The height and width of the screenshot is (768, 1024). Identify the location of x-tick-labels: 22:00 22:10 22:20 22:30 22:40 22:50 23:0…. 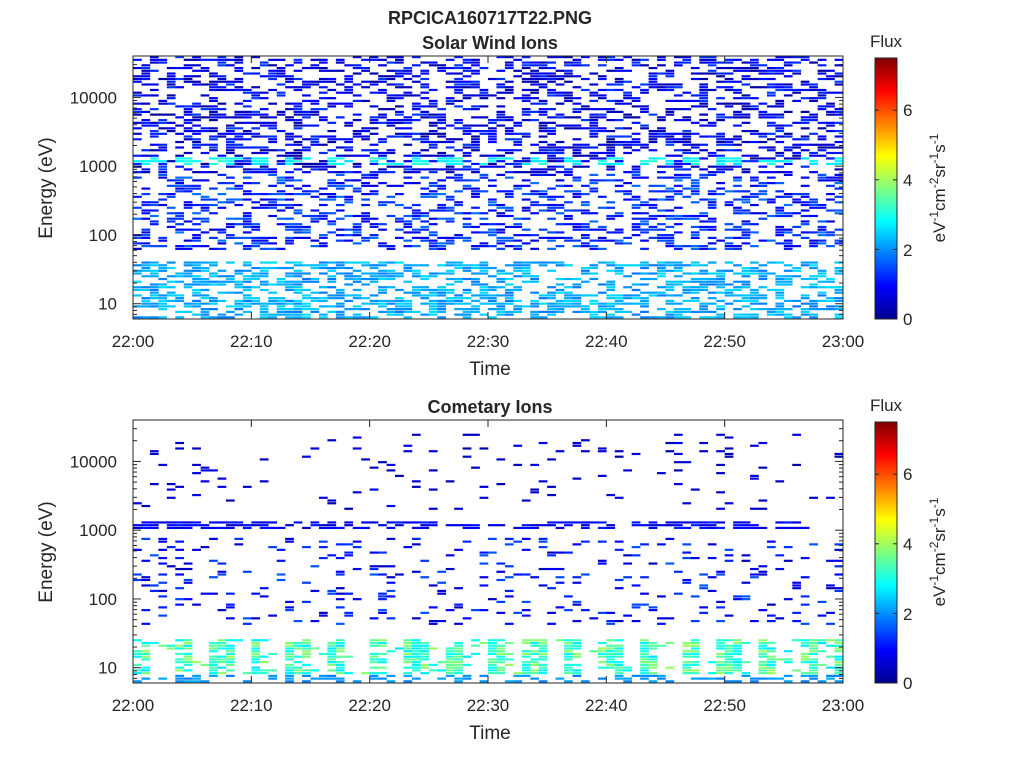
(488, 705).